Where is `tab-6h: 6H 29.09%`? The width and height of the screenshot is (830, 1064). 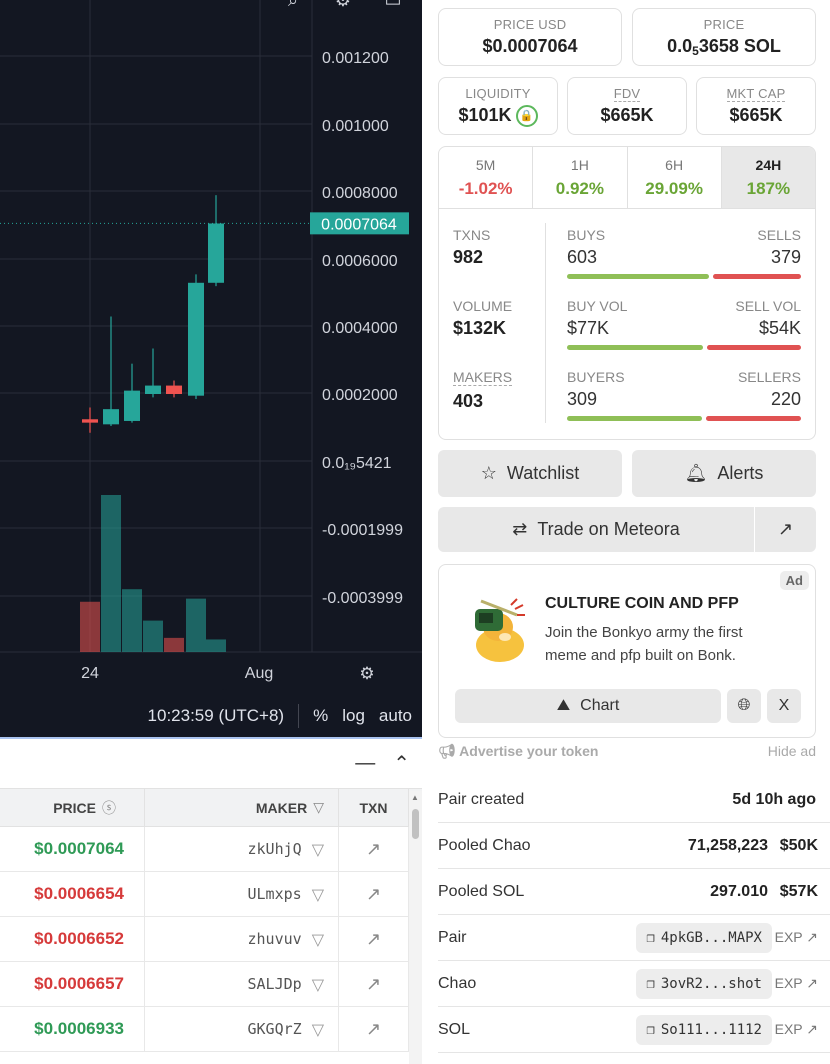 tab-6h: 6H 29.09% is located at coordinates (675, 177).